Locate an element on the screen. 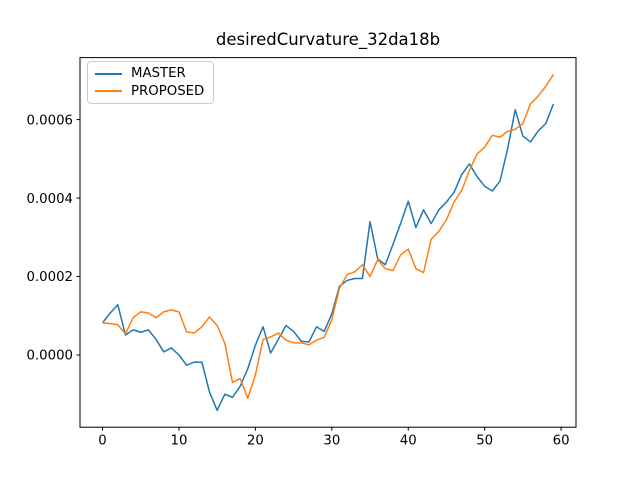 This screenshot has width=640, height=480. y-tick-label: 0.0006 is located at coordinates (49, 120).